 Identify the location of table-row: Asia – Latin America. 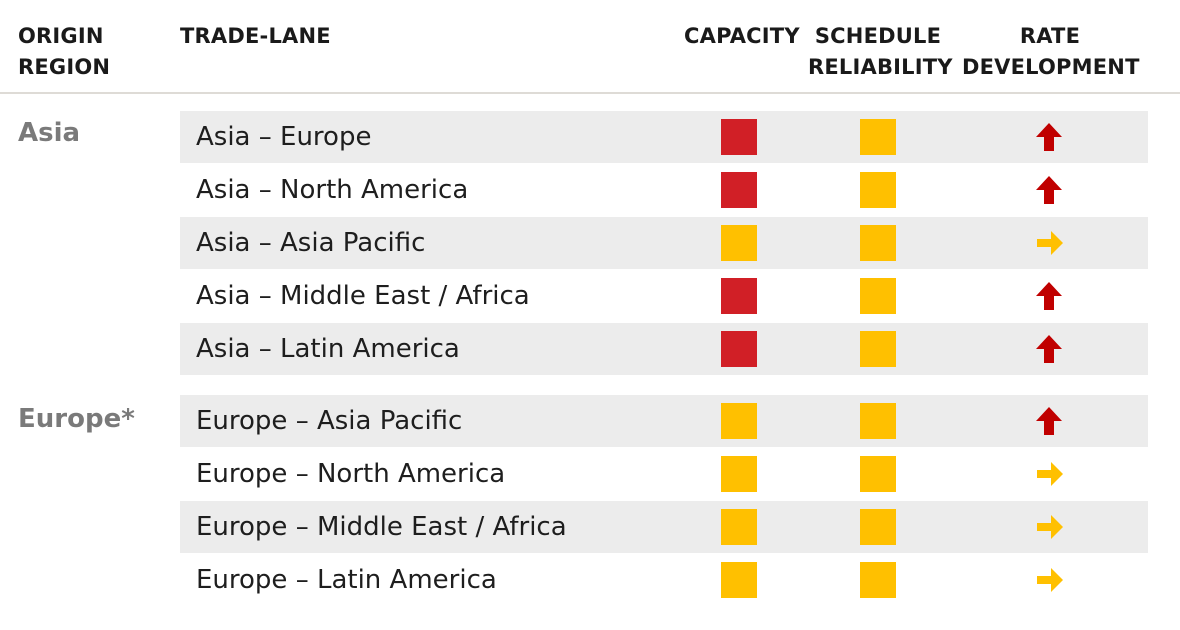
(664, 349).